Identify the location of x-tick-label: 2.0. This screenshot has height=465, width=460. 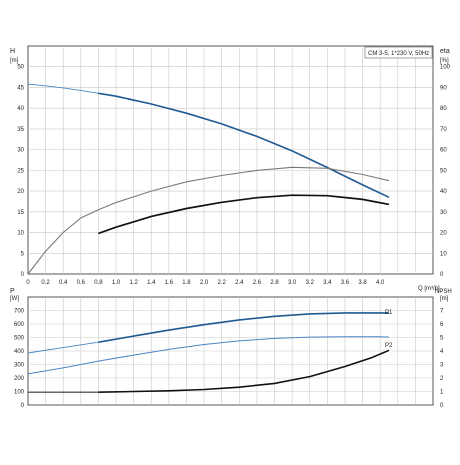
(204, 283).